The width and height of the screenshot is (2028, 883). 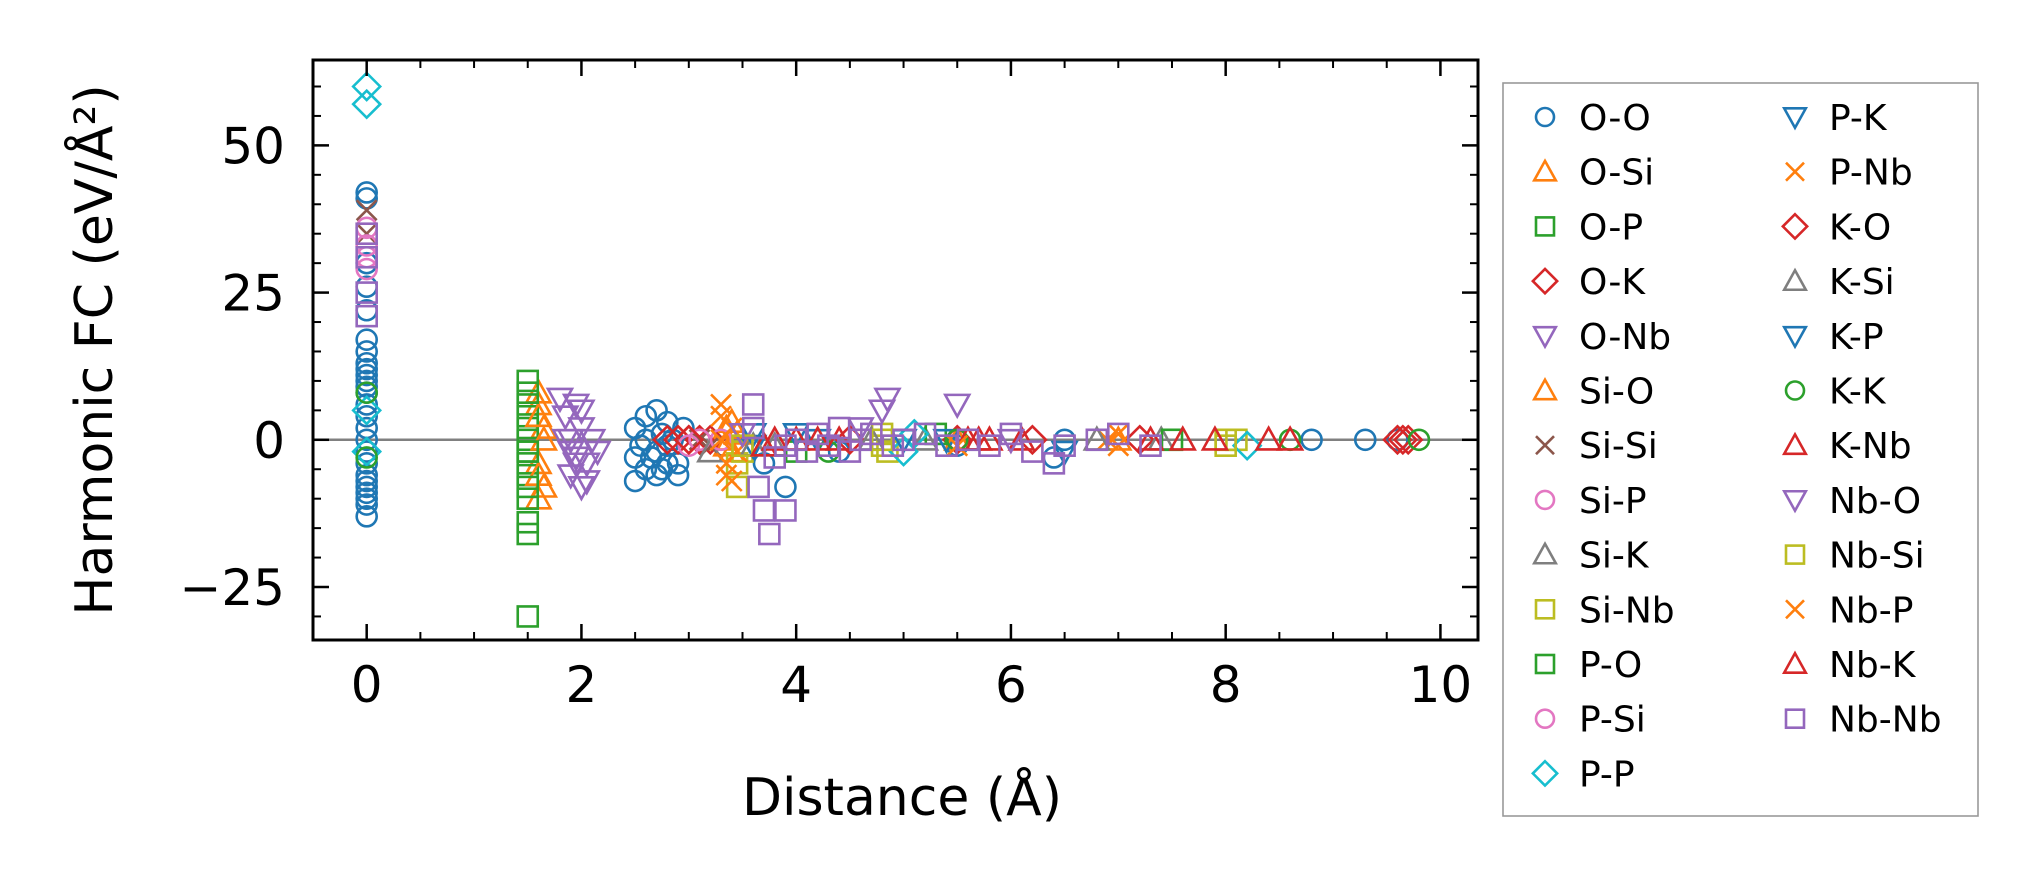 I want to click on legend-item: O-P, so click(x=1588, y=227).